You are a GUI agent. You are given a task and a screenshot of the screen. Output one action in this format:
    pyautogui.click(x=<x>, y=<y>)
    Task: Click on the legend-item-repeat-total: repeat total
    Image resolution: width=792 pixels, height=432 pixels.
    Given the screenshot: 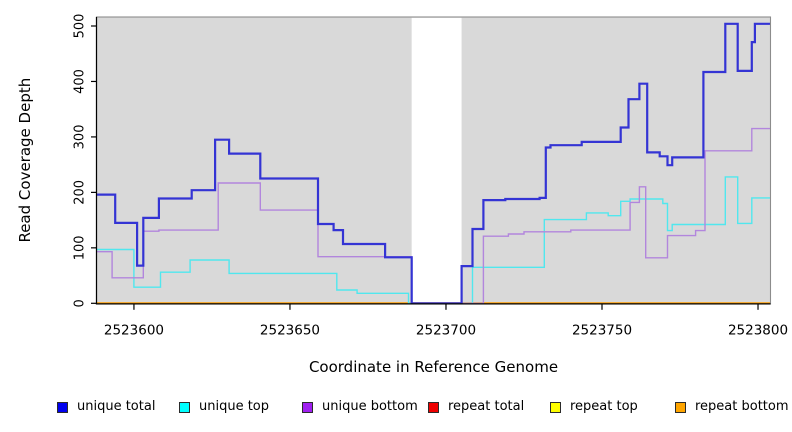 What is the action you would take?
    pyautogui.click(x=476, y=407)
    